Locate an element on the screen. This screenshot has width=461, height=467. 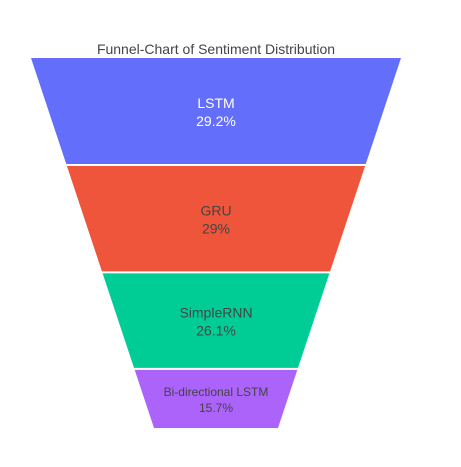
funnel-segment-simplernn is located at coordinates (216, 320).